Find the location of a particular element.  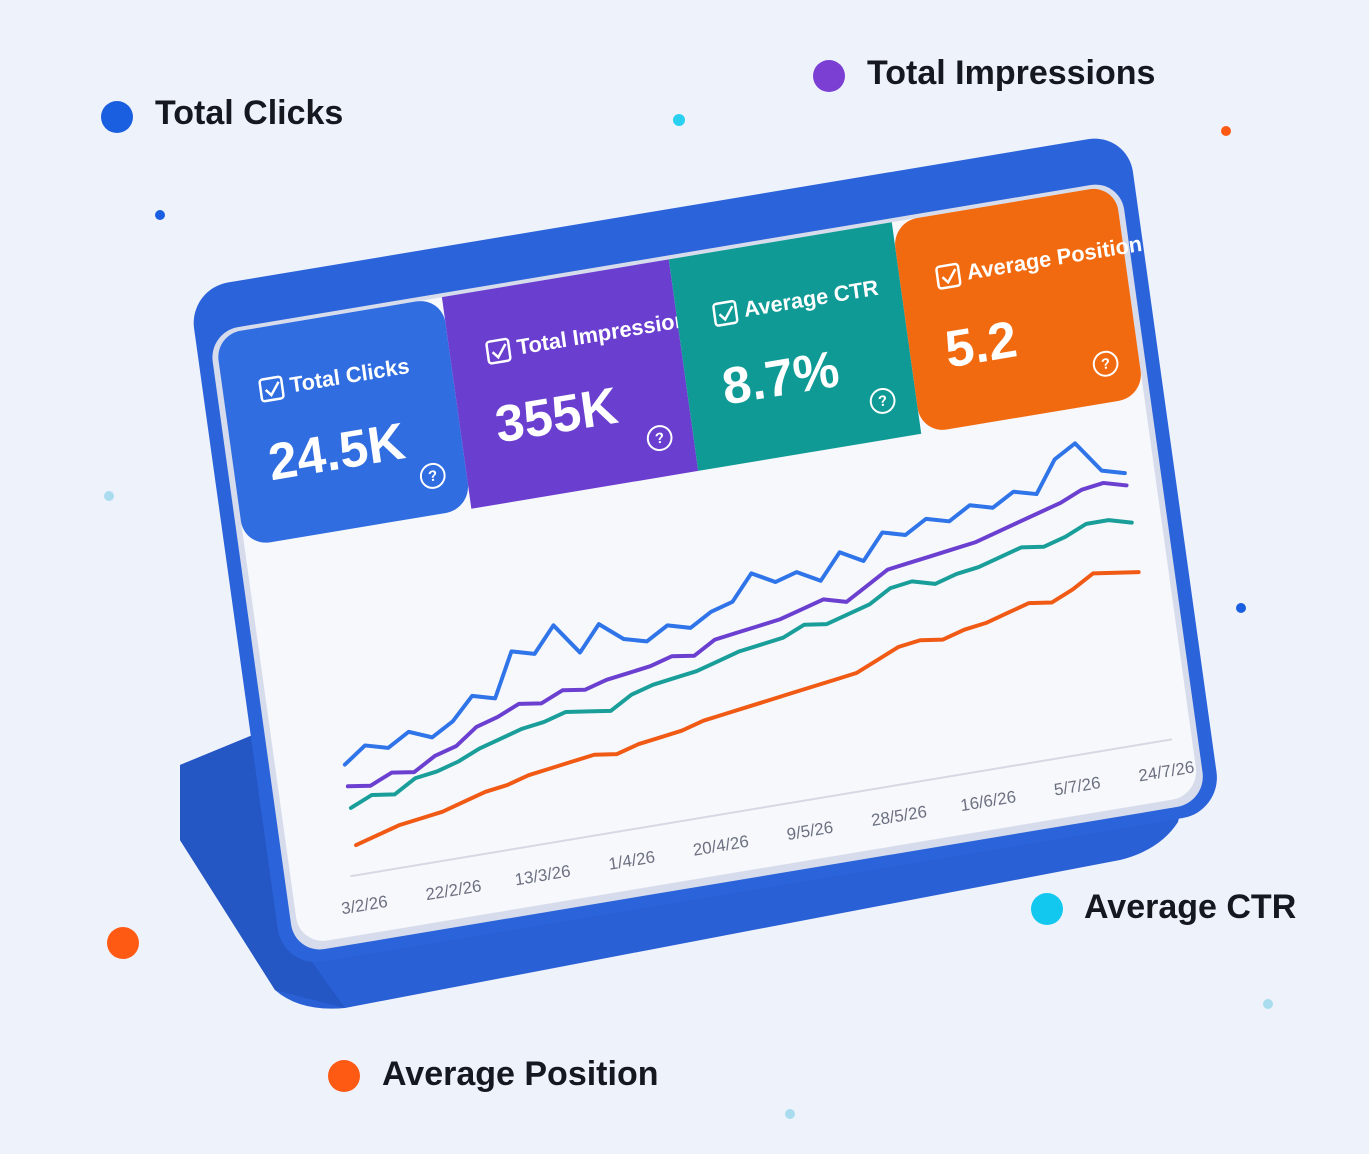

floating-label: Average CTR is located at coordinates (1190, 907).